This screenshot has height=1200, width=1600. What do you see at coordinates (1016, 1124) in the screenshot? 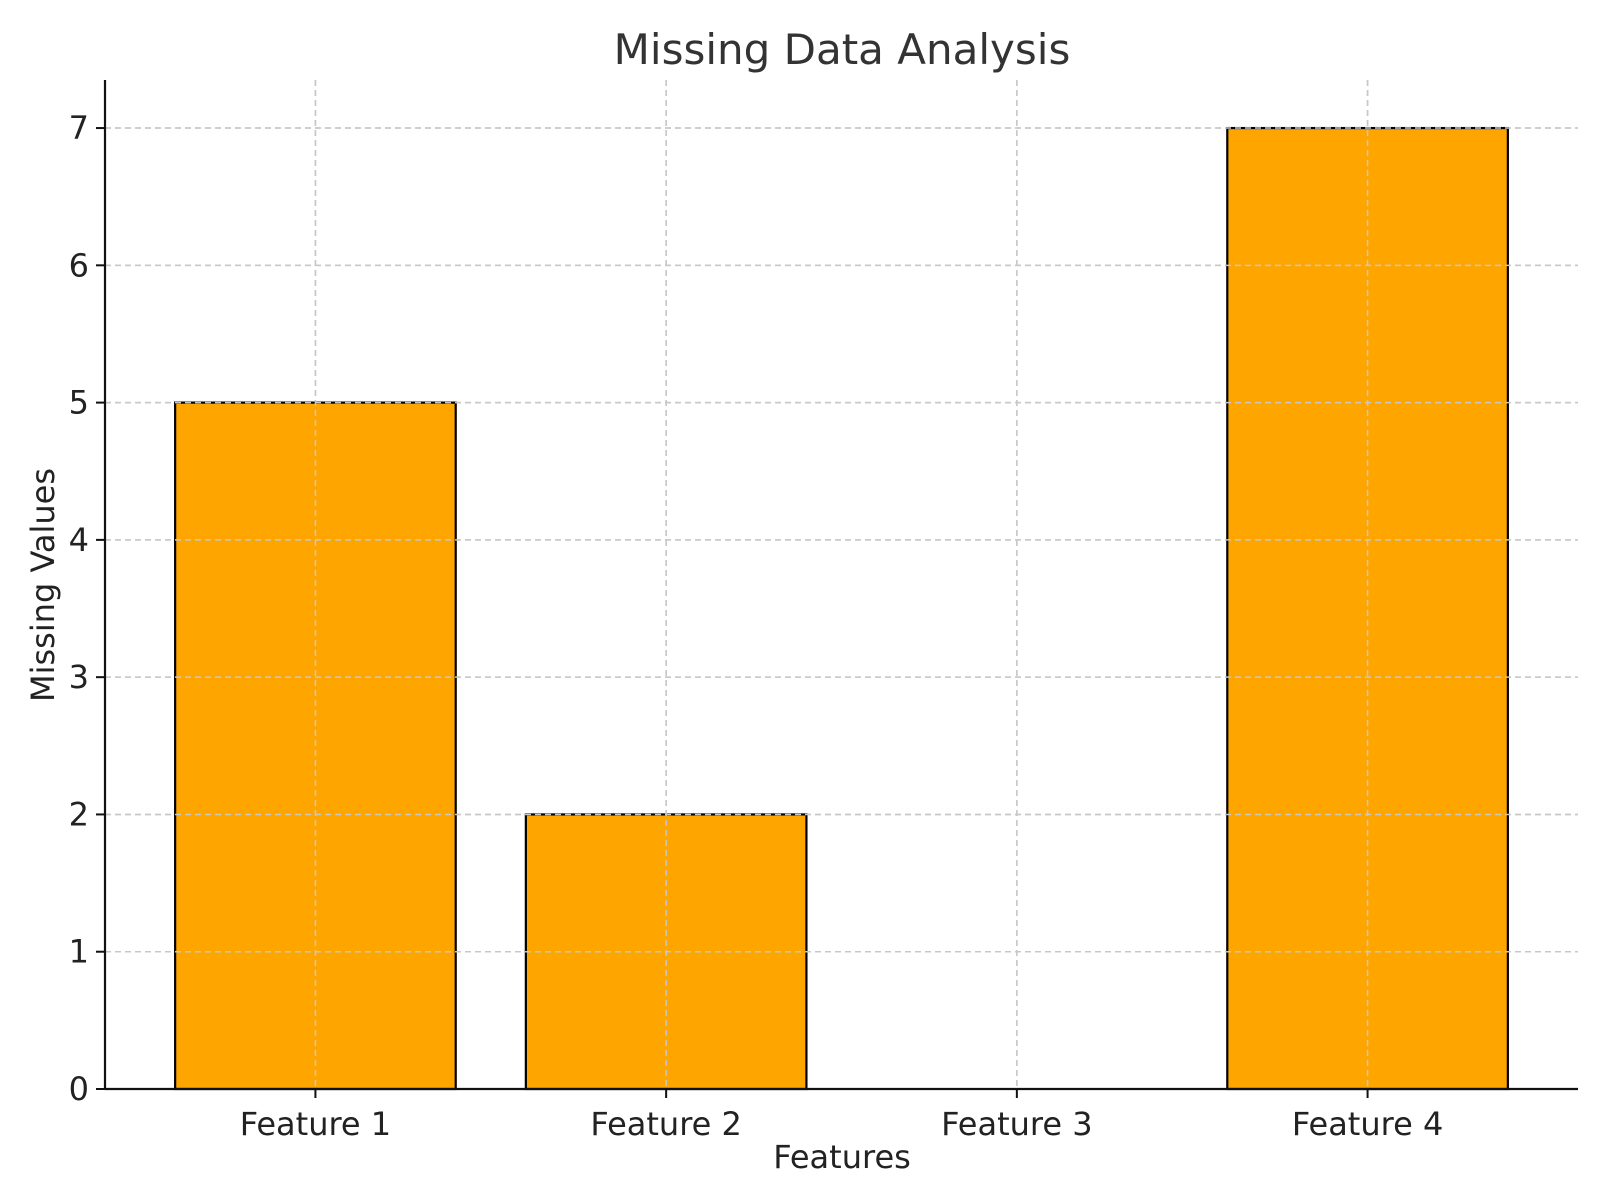
I see `x-tick-label: Feature 3` at bounding box center [1016, 1124].